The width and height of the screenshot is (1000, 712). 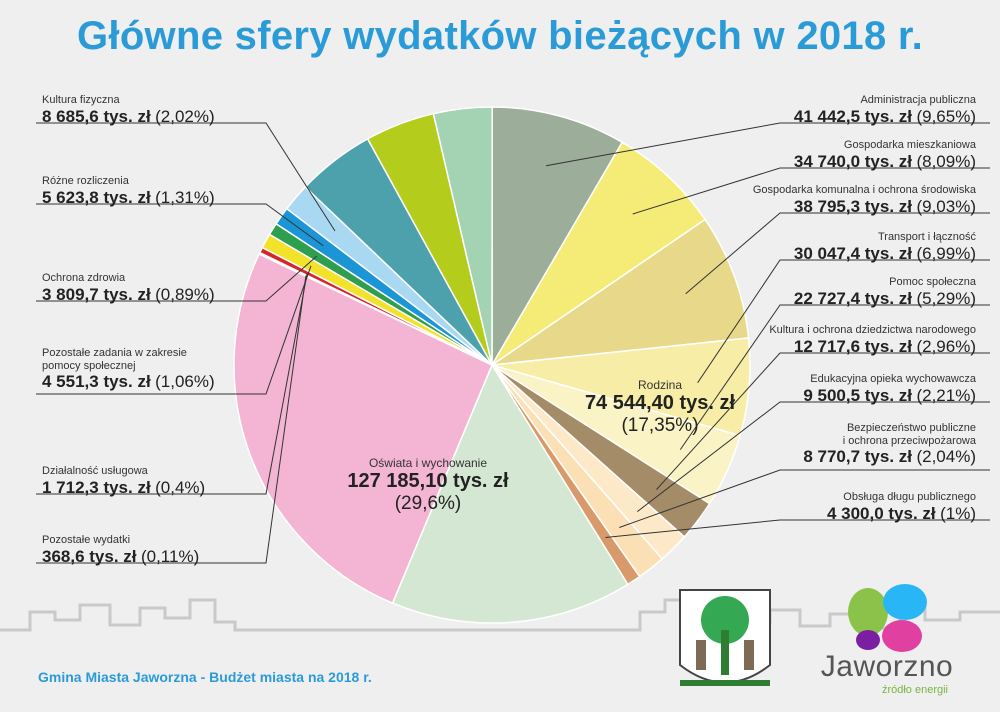 What do you see at coordinates (81, 100) in the screenshot?
I see `label-category: Kultura fizyczna` at bounding box center [81, 100].